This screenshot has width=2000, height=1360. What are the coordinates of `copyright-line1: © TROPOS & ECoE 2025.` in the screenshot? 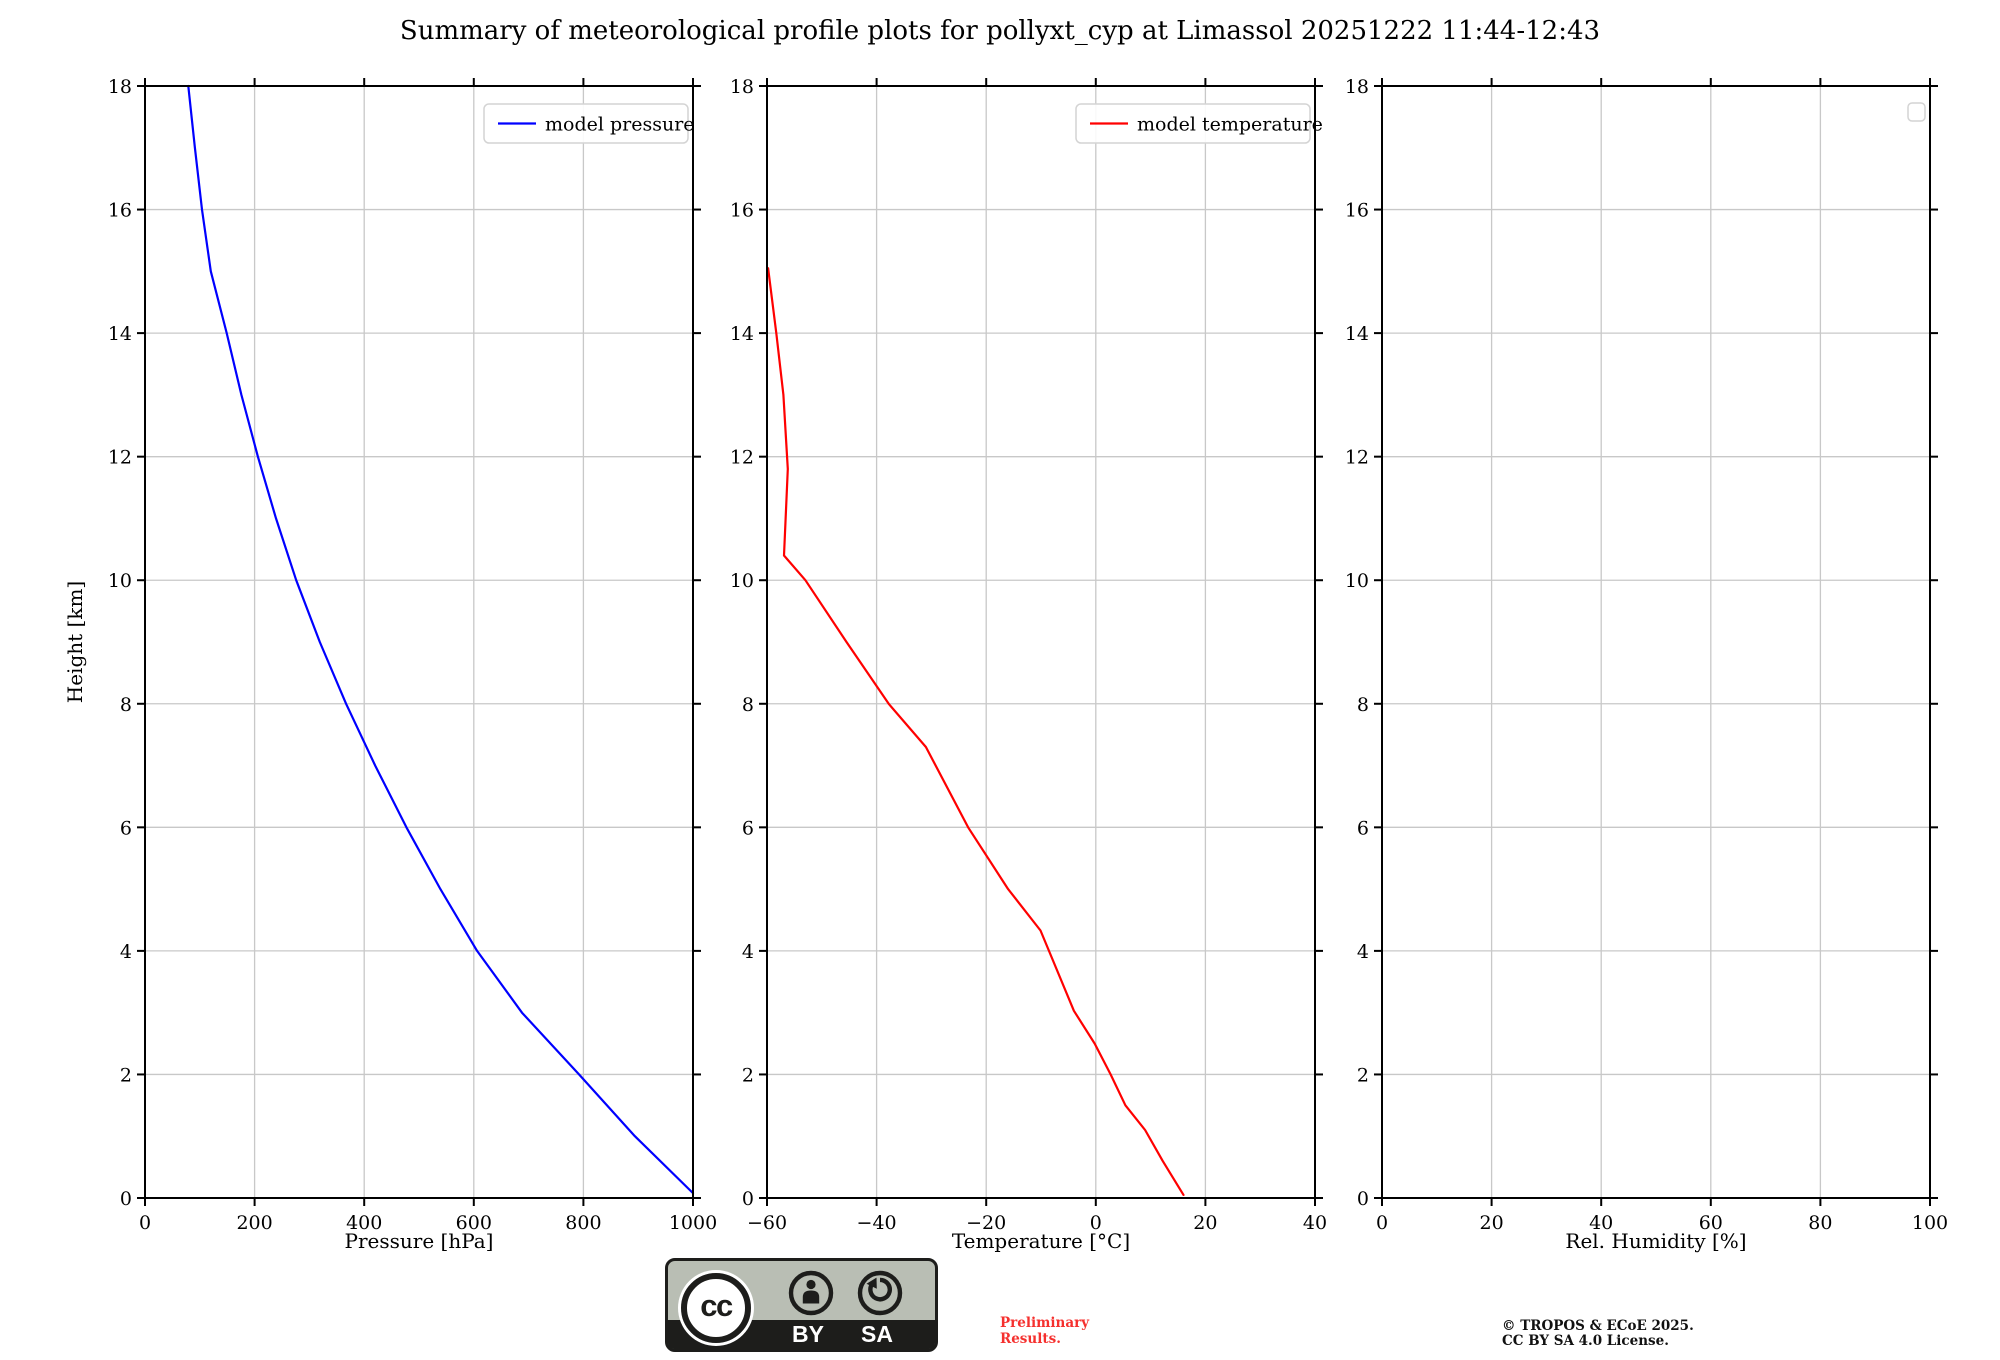 It's located at (1598, 1326).